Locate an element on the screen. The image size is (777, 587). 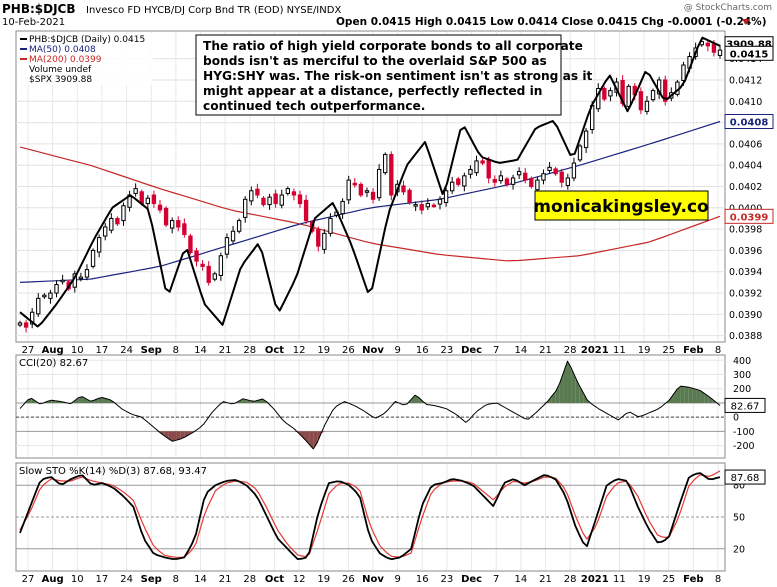
down-arrow-icon is located at coordinates (746, 22).